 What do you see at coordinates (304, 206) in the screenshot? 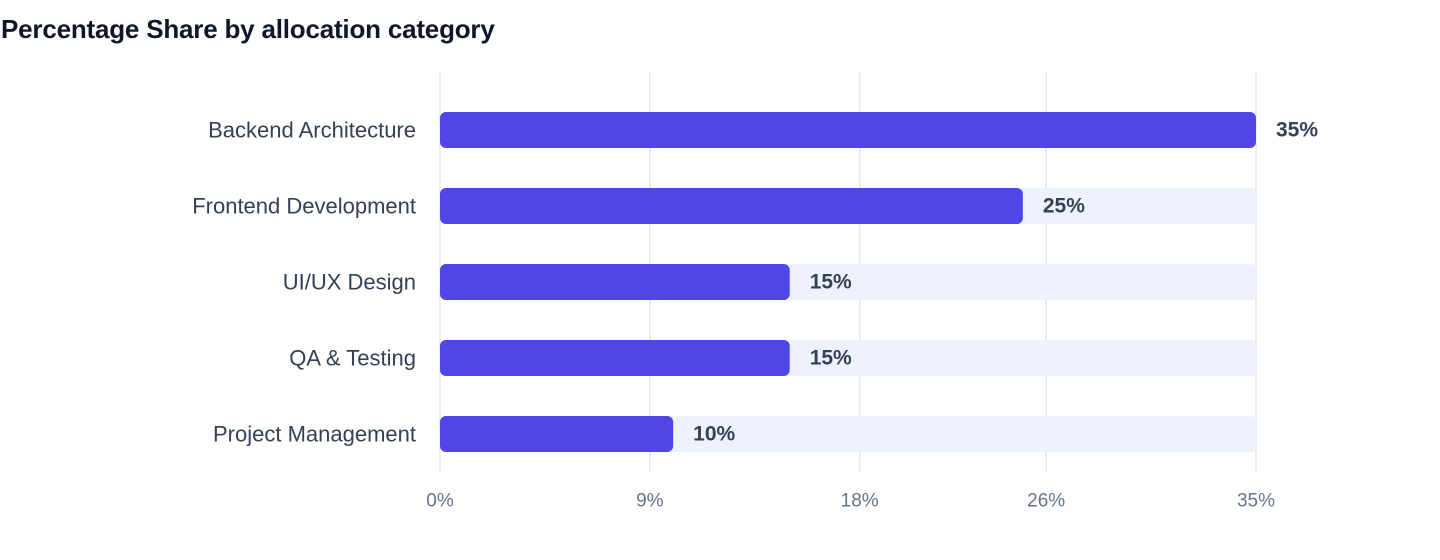
I see `category-label: Frontend Development` at bounding box center [304, 206].